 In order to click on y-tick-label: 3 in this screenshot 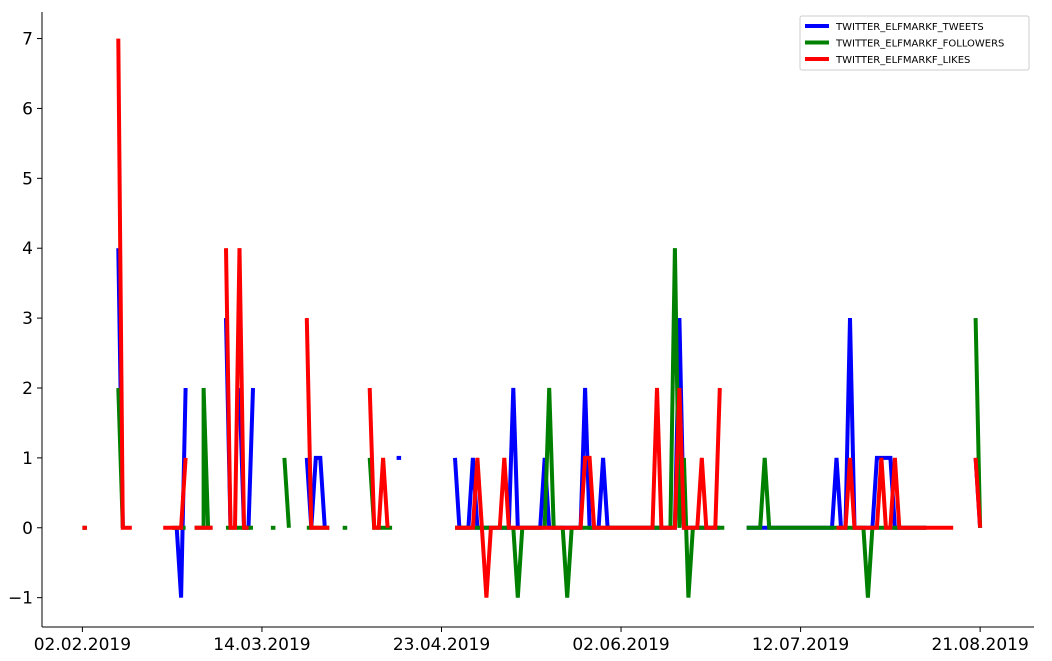, I will do `click(27, 319)`.